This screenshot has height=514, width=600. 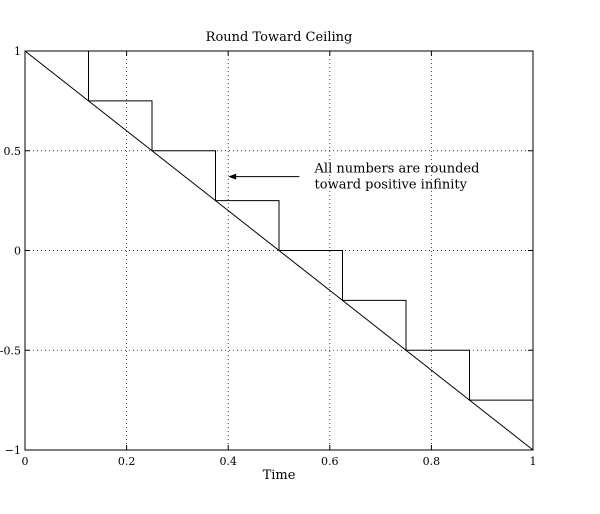 What do you see at coordinates (228, 461) in the screenshot?
I see `x-tick-label: 0.4` at bounding box center [228, 461].